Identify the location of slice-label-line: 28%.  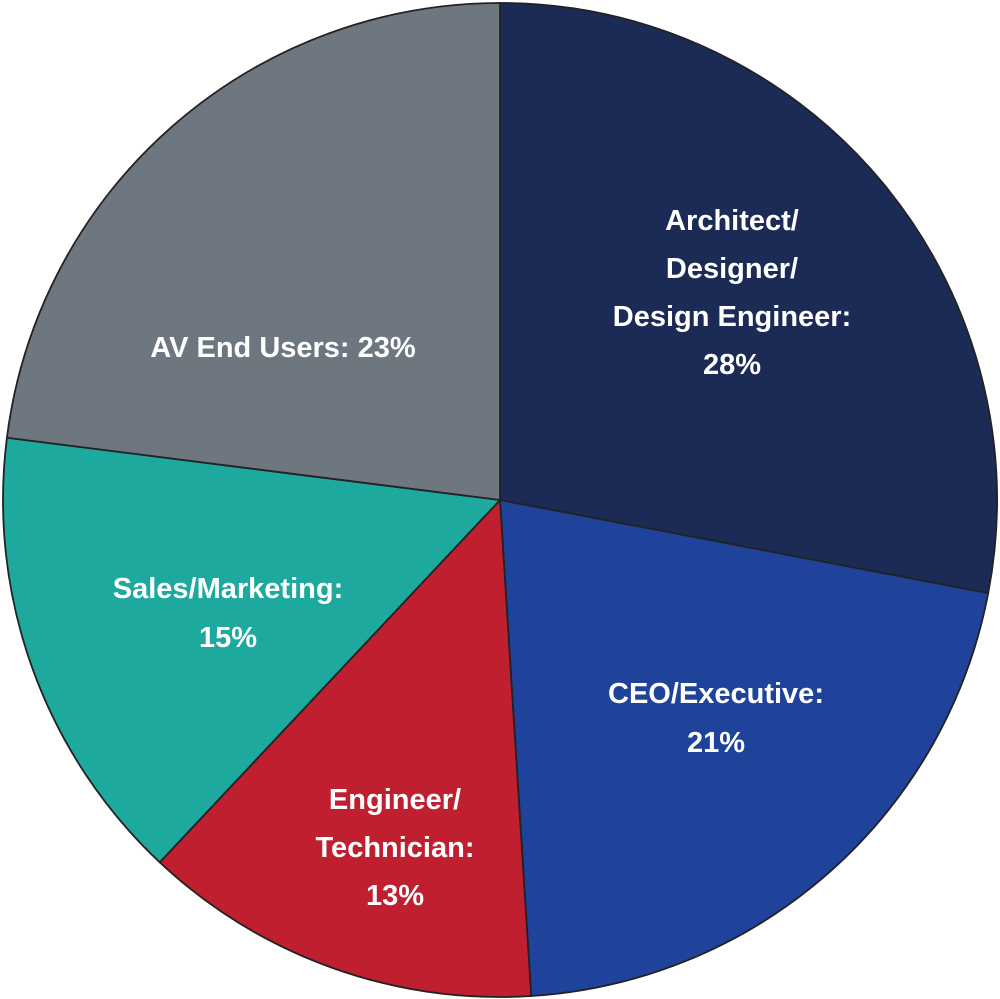
(732, 365).